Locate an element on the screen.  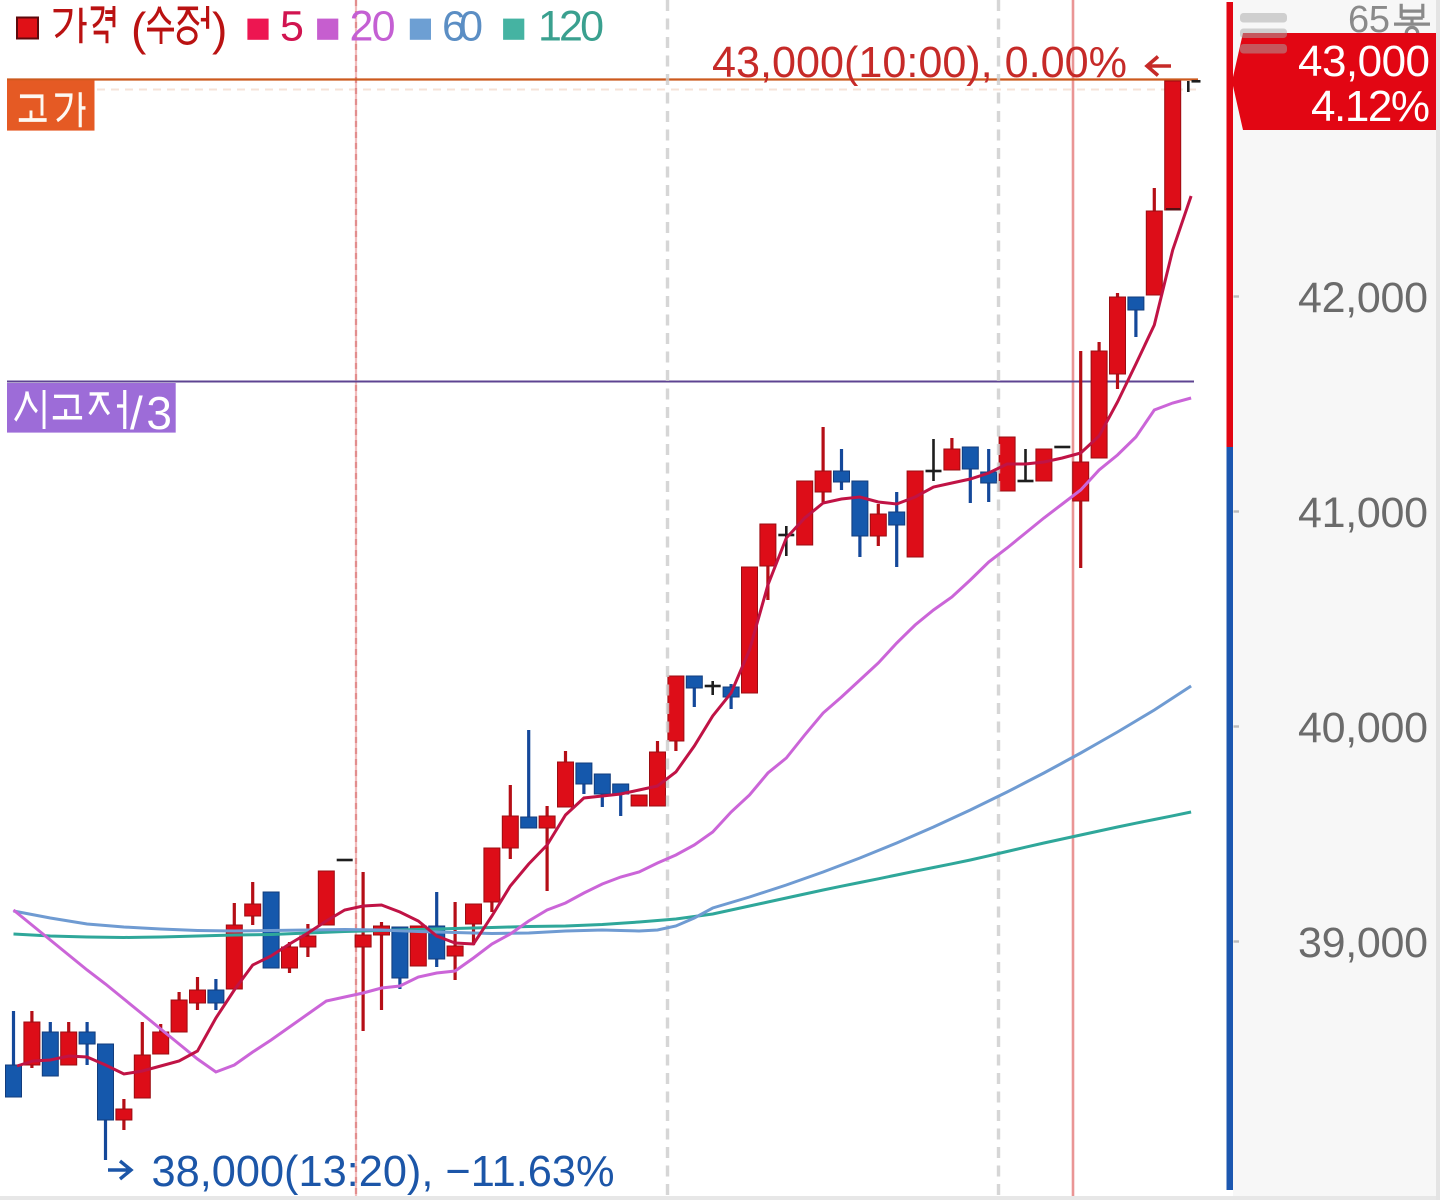
svg-text: 43,000 is located at coordinates (1364, 61).